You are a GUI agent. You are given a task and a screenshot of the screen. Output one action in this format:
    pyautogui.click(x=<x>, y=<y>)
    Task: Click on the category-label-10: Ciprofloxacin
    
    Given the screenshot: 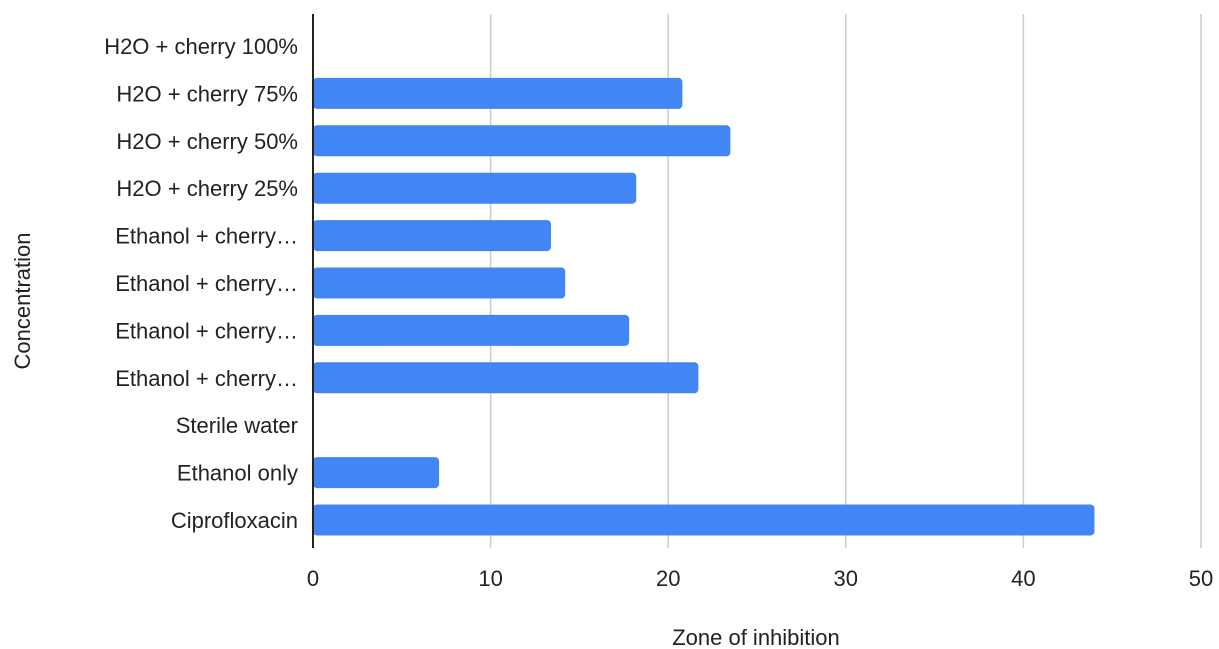 What is the action you would take?
    pyautogui.click(x=234, y=520)
    